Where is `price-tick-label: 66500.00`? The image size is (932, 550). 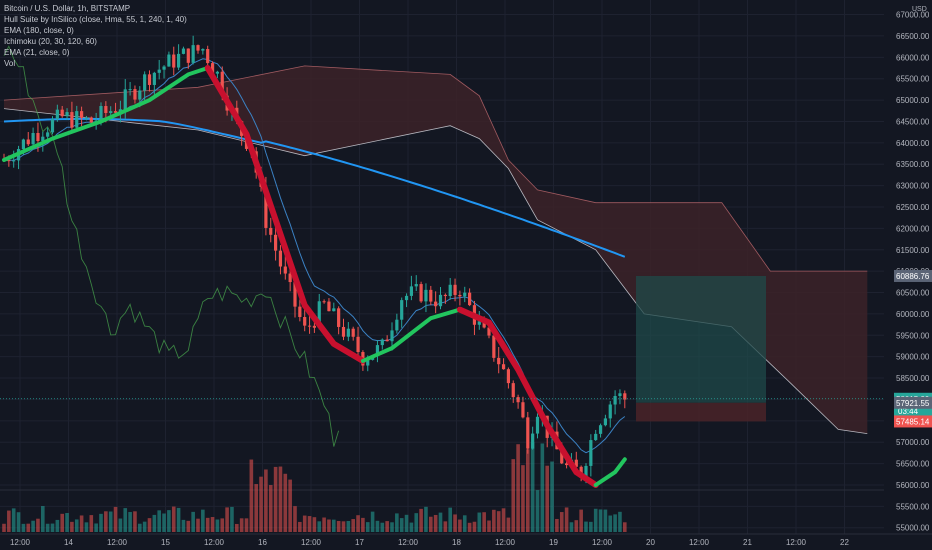
price-tick-label: 66500.00 is located at coordinates (913, 36).